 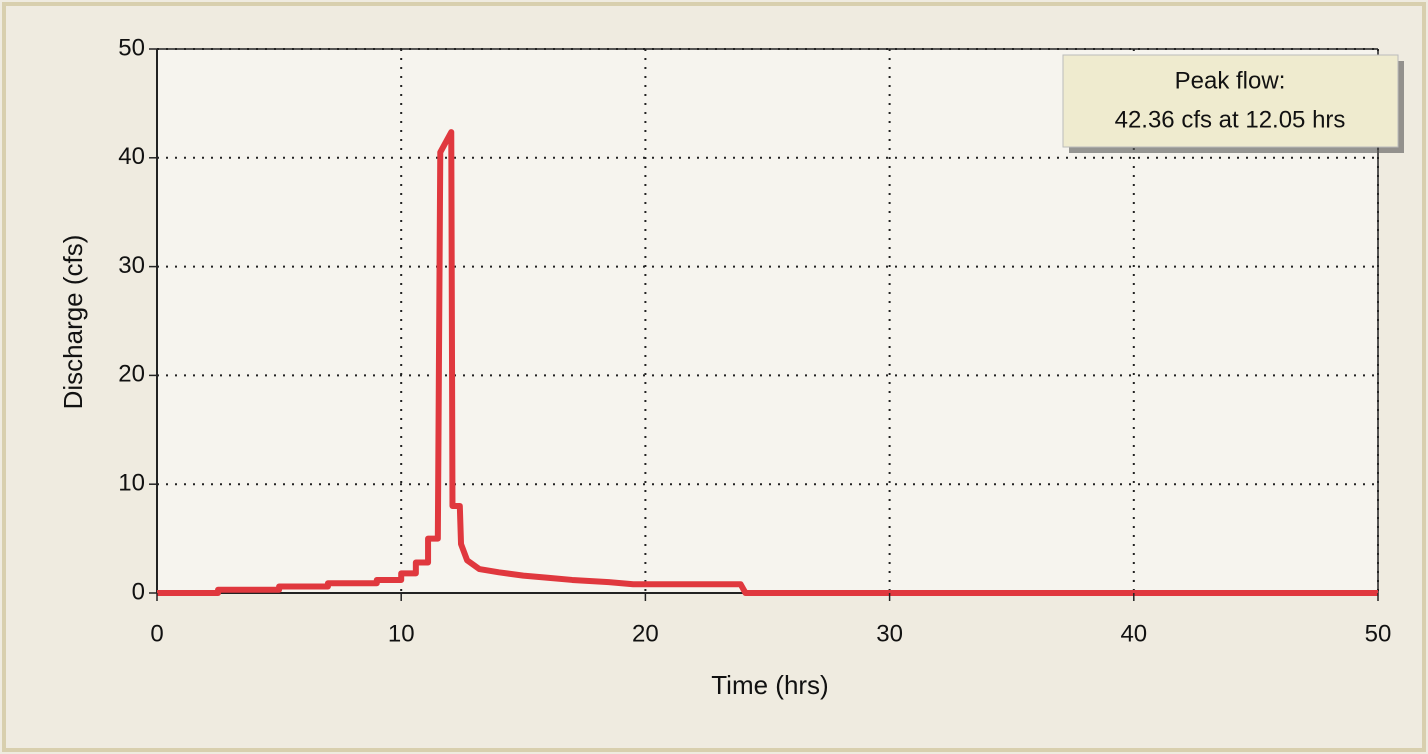 I want to click on annotation-box, so click(x=1230, y=101).